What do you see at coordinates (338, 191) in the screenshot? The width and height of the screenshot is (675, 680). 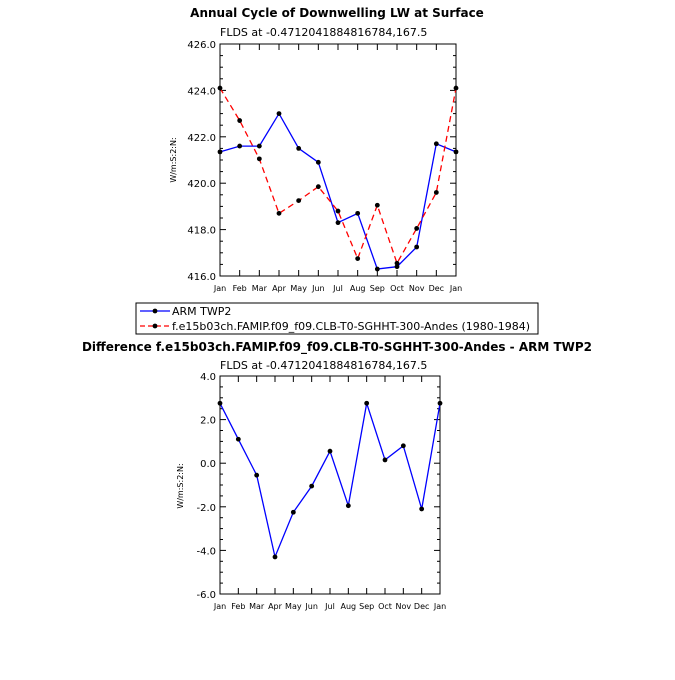 I see `top-chart-series-0-line` at bounding box center [338, 191].